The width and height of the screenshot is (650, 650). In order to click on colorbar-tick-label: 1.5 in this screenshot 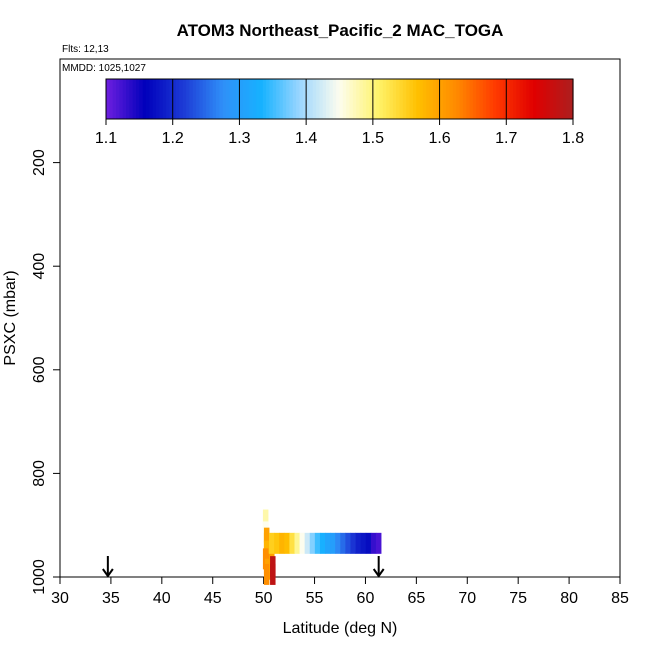, I will do `click(373, 138)`.